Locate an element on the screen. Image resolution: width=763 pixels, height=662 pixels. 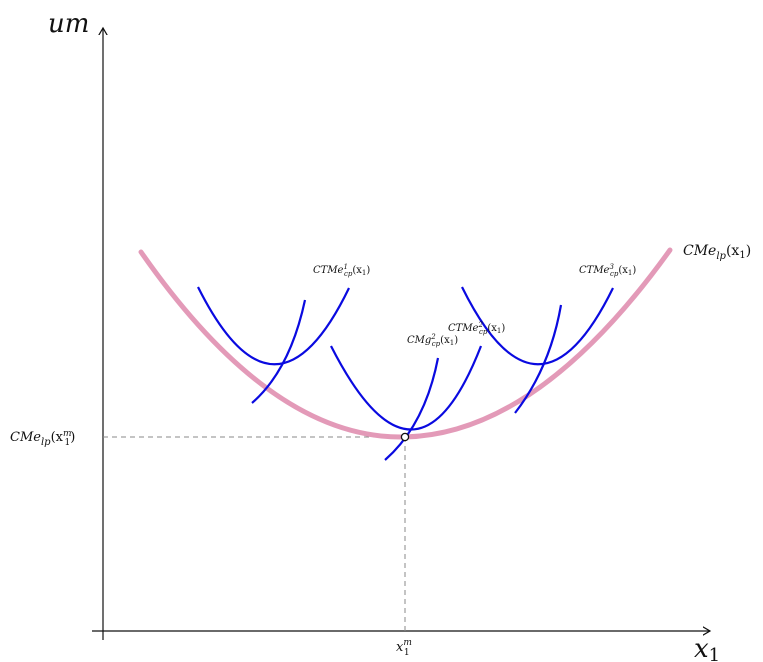
ctme2-curve is located at coordinates (406, 388).